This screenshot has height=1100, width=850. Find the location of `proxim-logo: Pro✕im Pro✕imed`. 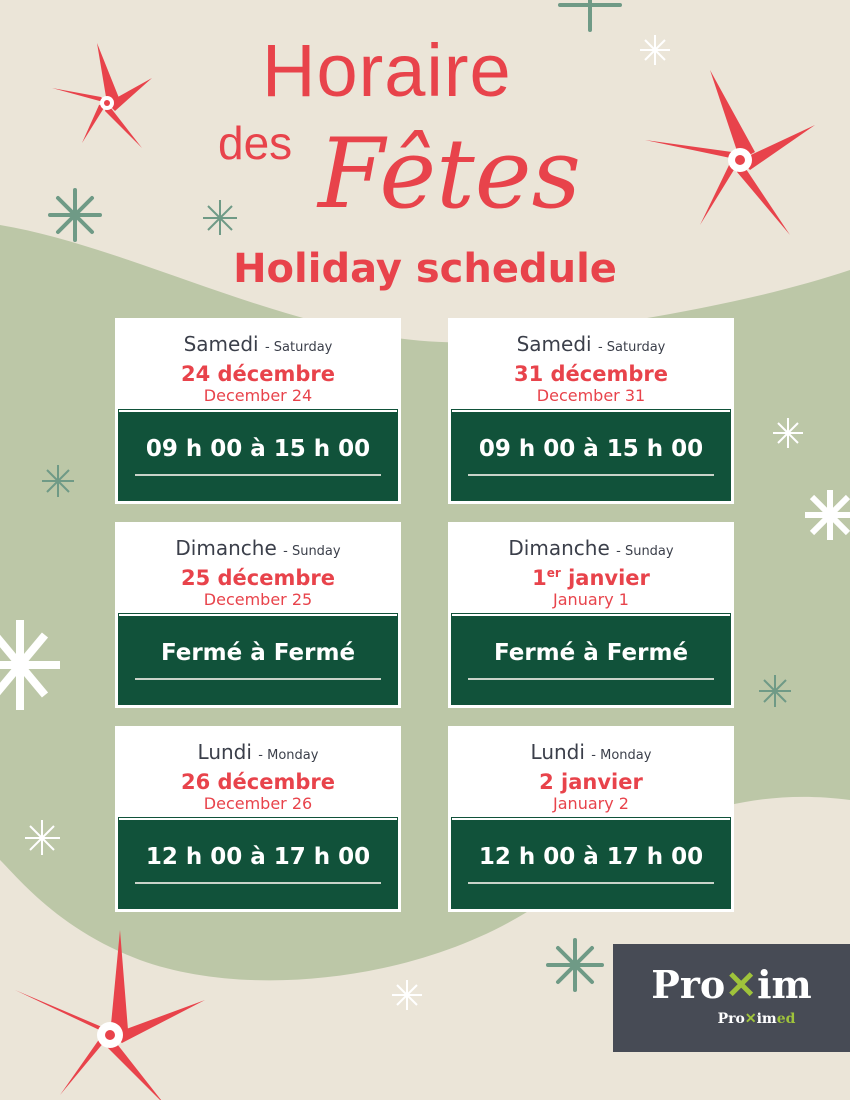

proxim-logo: Pro✕im Pro✕imed is located at coordinates (731, 998).